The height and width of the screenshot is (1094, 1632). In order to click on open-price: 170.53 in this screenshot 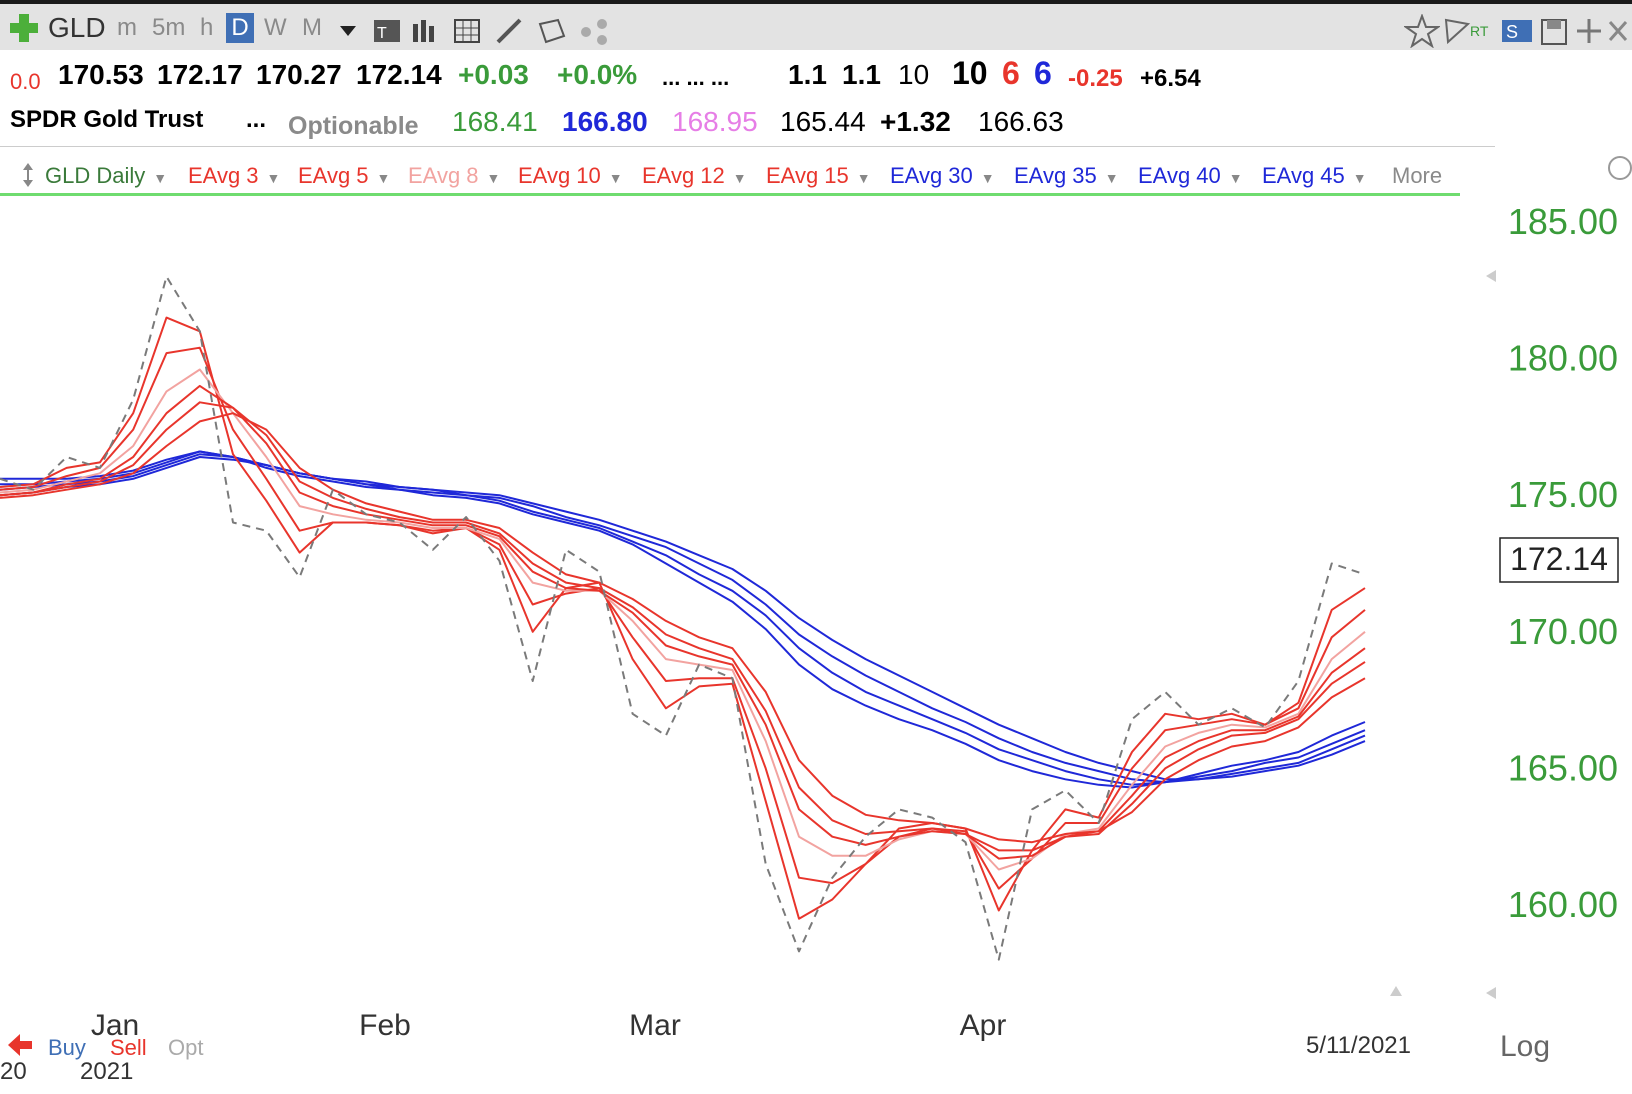, I will do `click(101, 74)`.